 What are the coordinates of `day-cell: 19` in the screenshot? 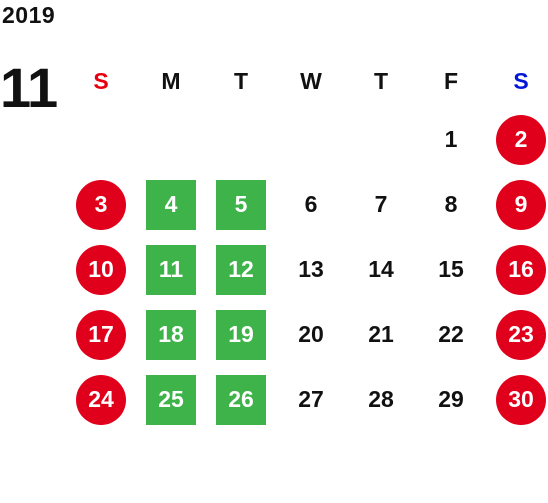 It's located at (241, 334).